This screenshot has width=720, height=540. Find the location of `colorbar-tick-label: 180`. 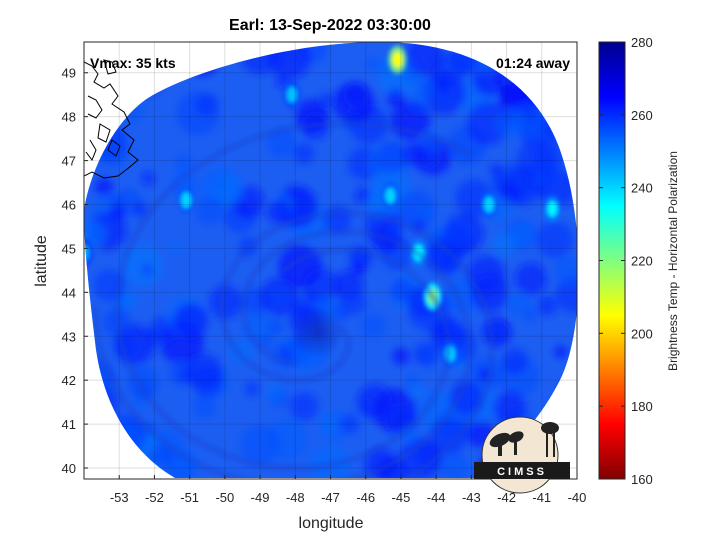

colorbar-tick-label: 180 is located at coordinates (642, 406).